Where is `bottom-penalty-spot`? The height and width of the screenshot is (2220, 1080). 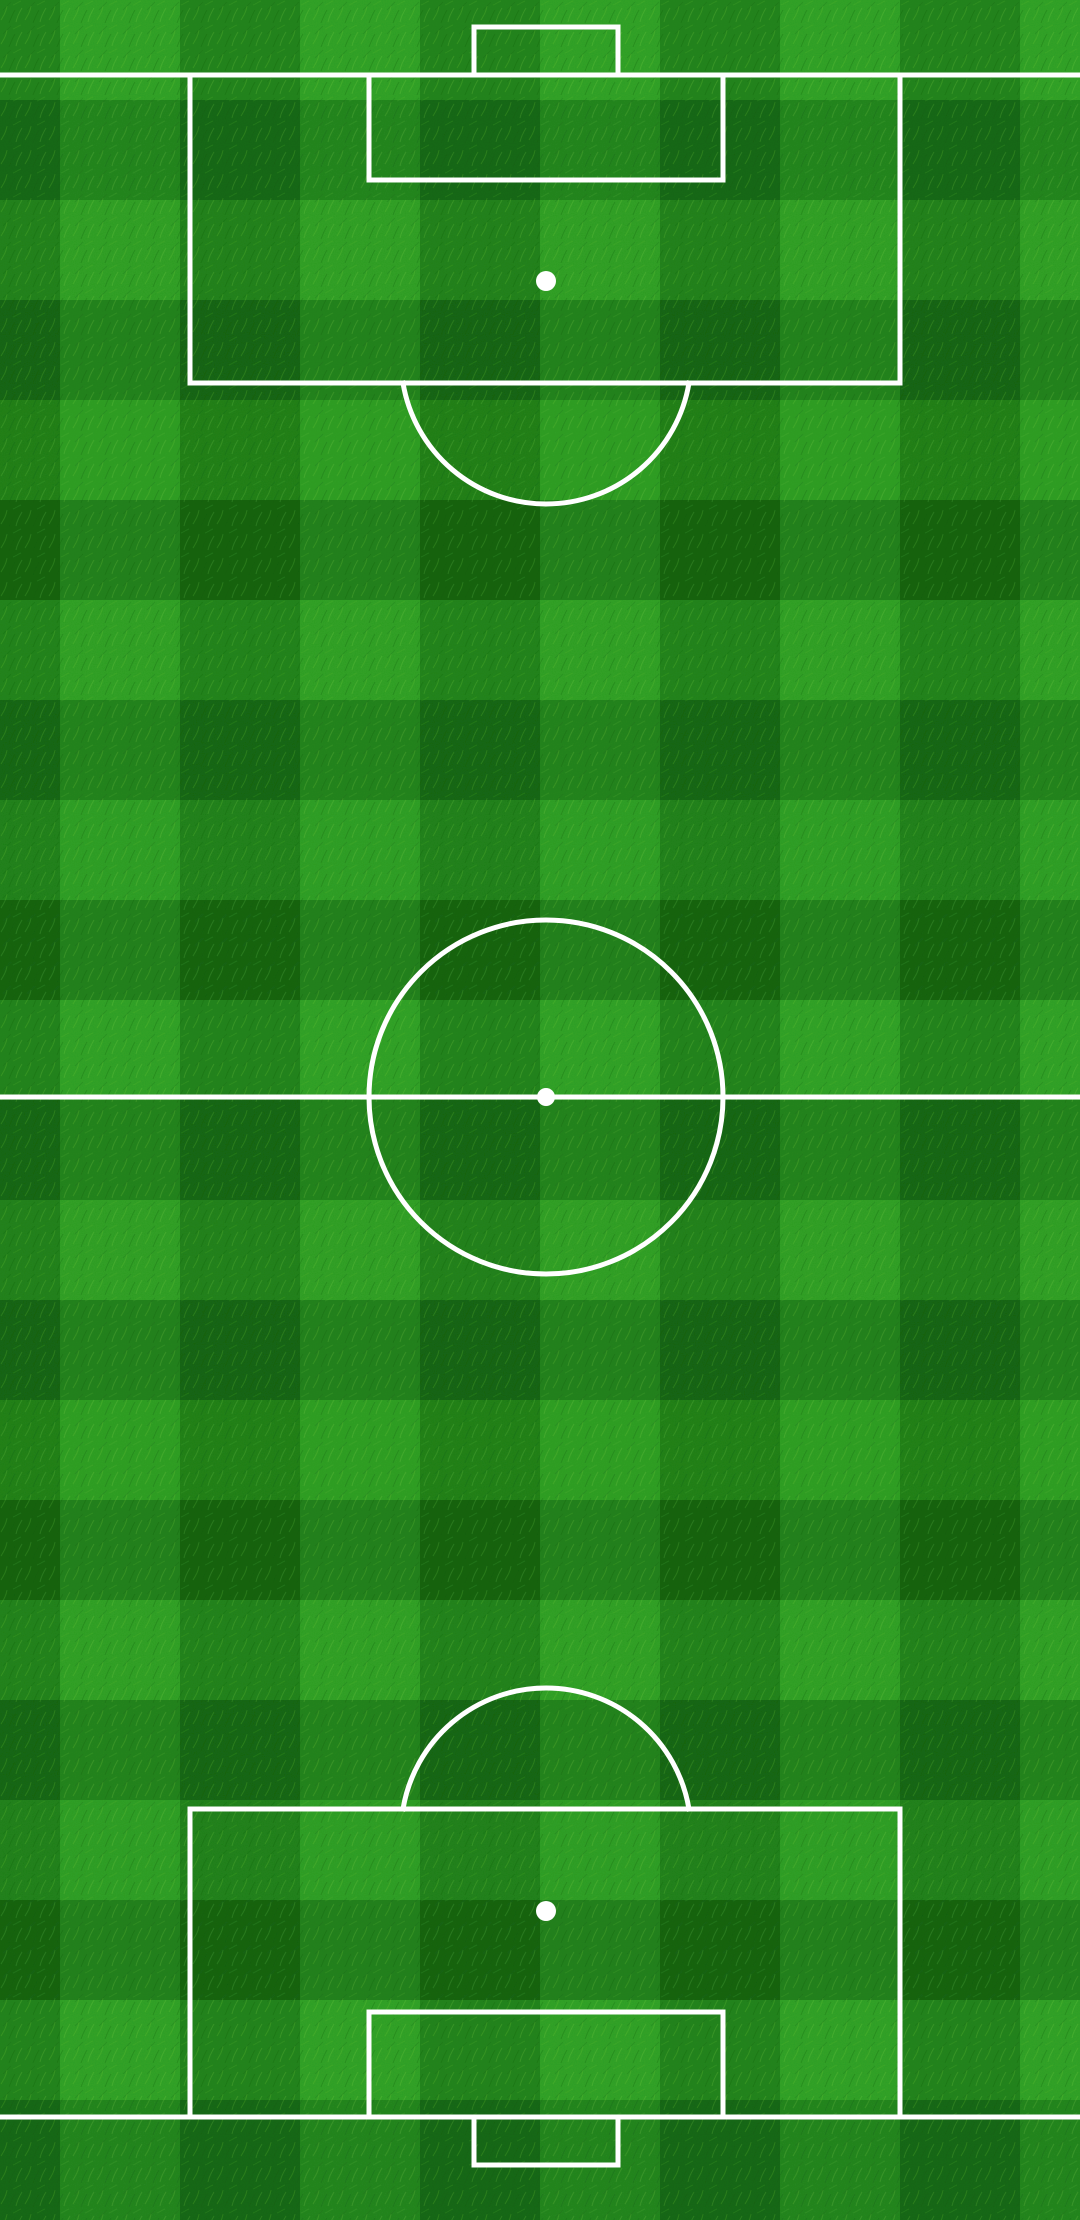 bottom-penalty-spot is located at coordinates (546, 1911).